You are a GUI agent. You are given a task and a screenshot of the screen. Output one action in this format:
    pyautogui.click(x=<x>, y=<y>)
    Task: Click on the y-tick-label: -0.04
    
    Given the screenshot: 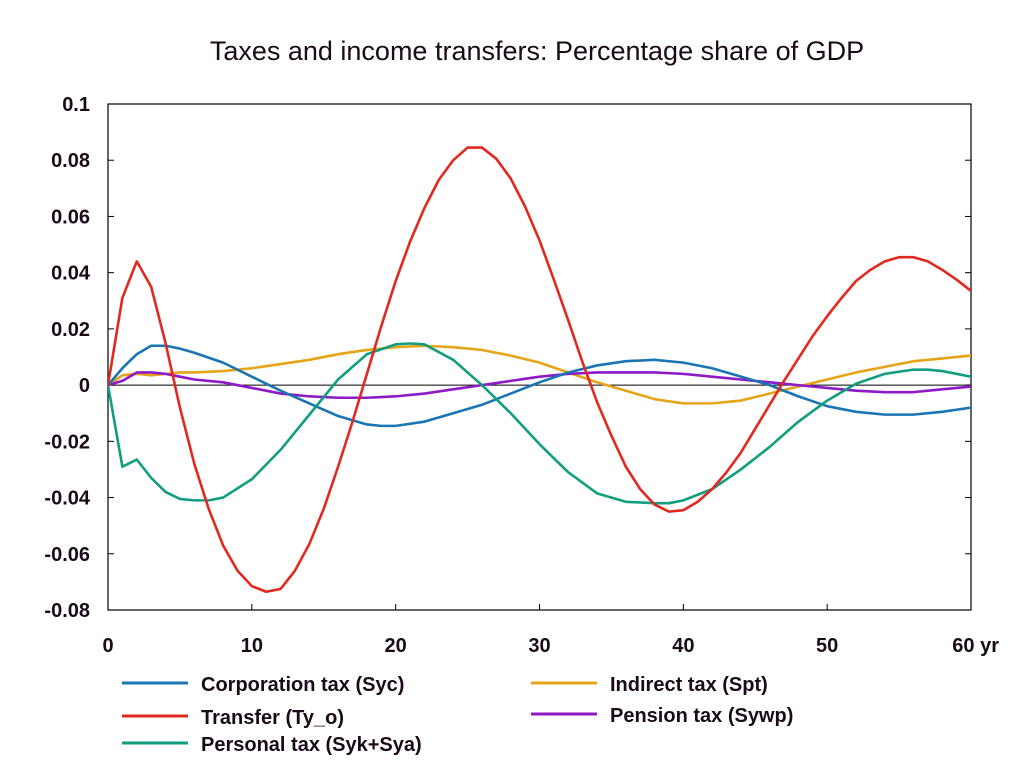 What is the action you would take?
    pyautogui.click(x=67, y=499)
    